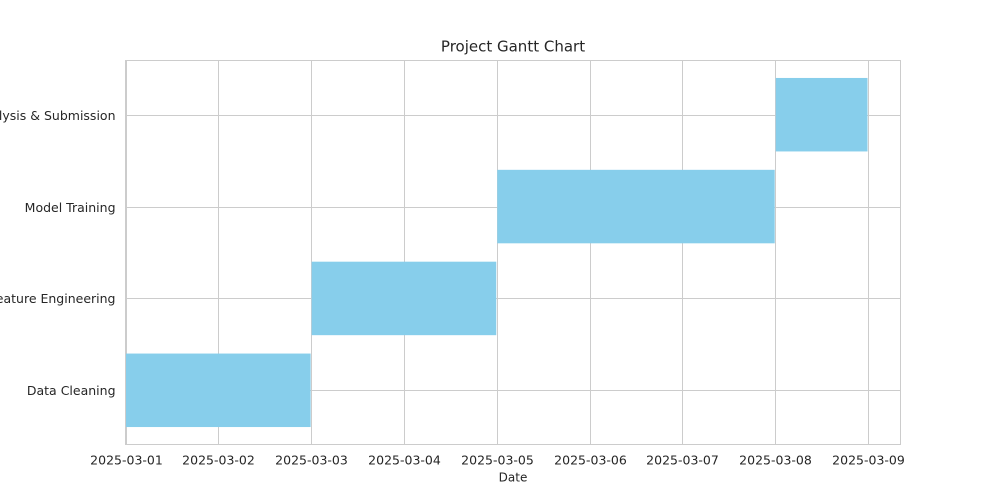 This screenshot has width=1000, height=504. I want to click on x-axis-label: Date, so click(513, 478).